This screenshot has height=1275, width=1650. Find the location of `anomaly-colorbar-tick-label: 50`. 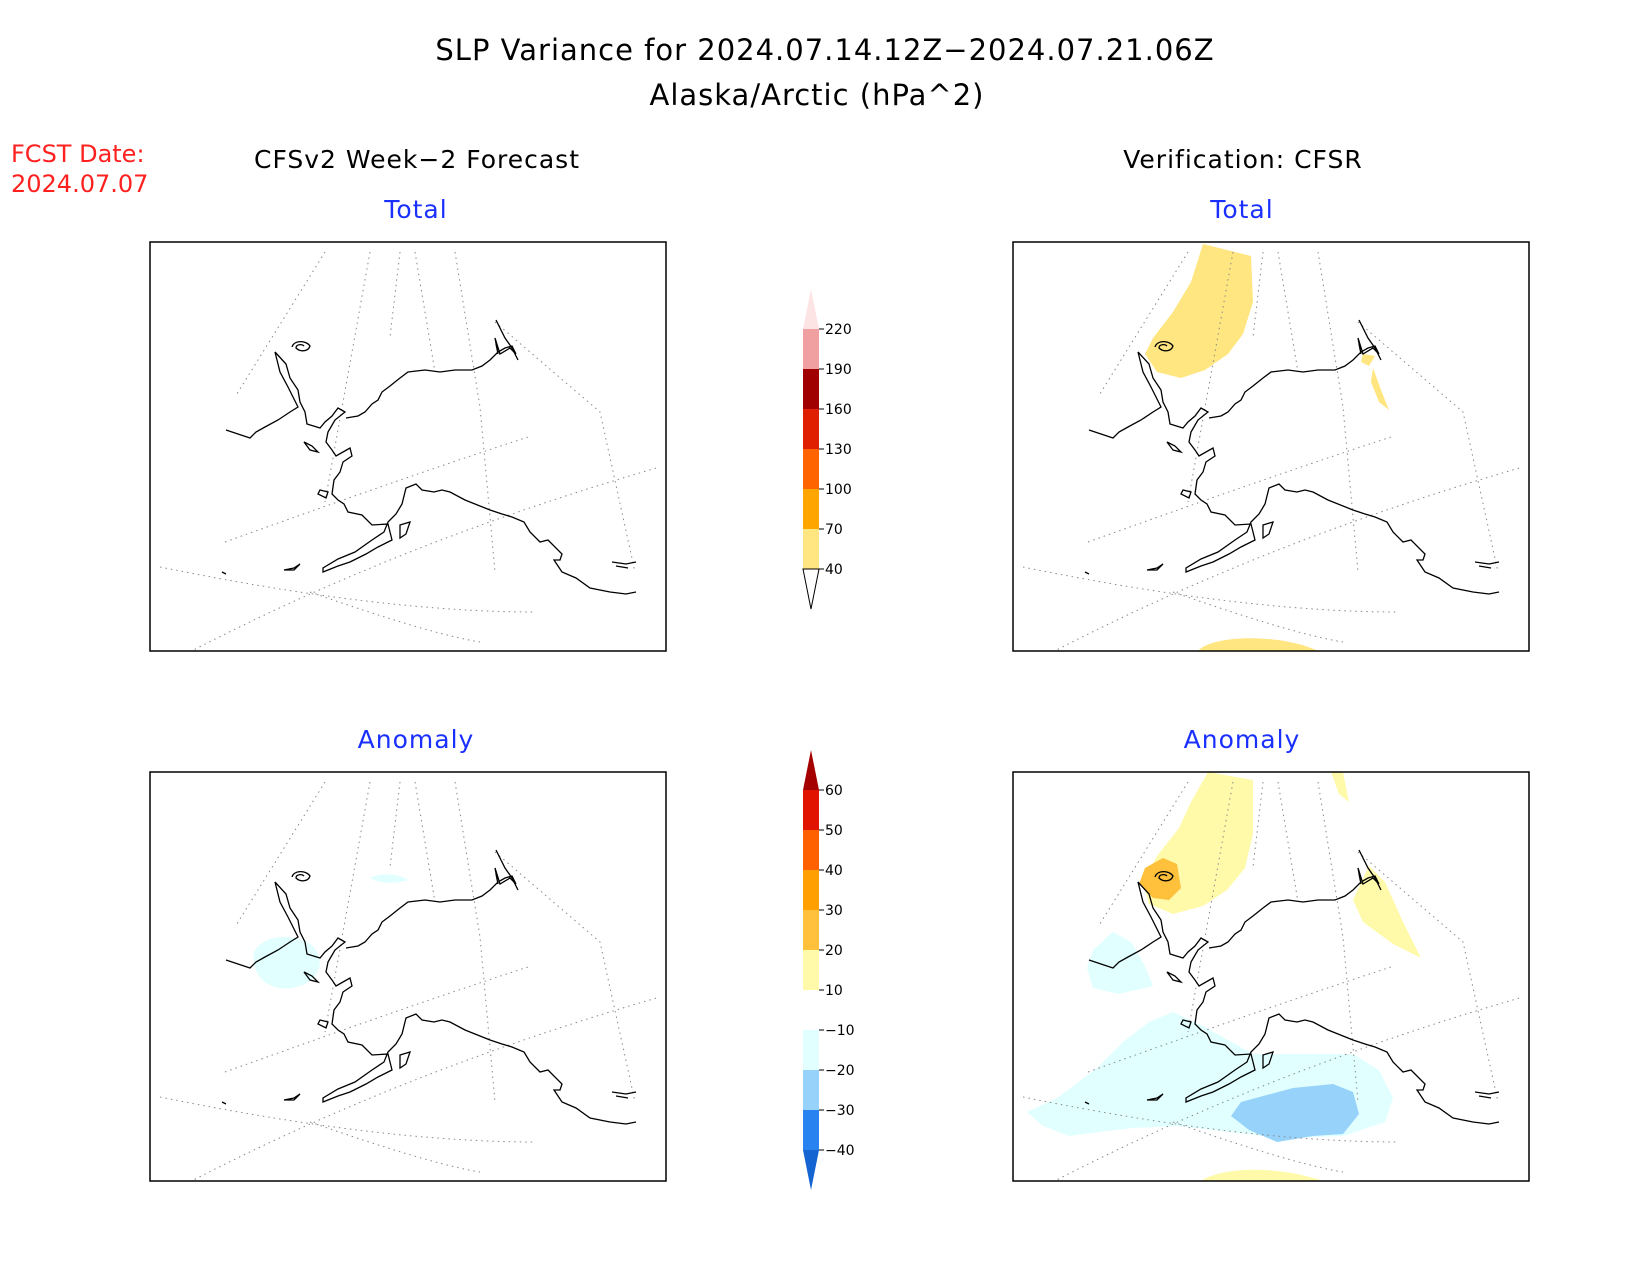

anomaly-colorbar-tick-label: 50 is located at coordinates (834, 831).